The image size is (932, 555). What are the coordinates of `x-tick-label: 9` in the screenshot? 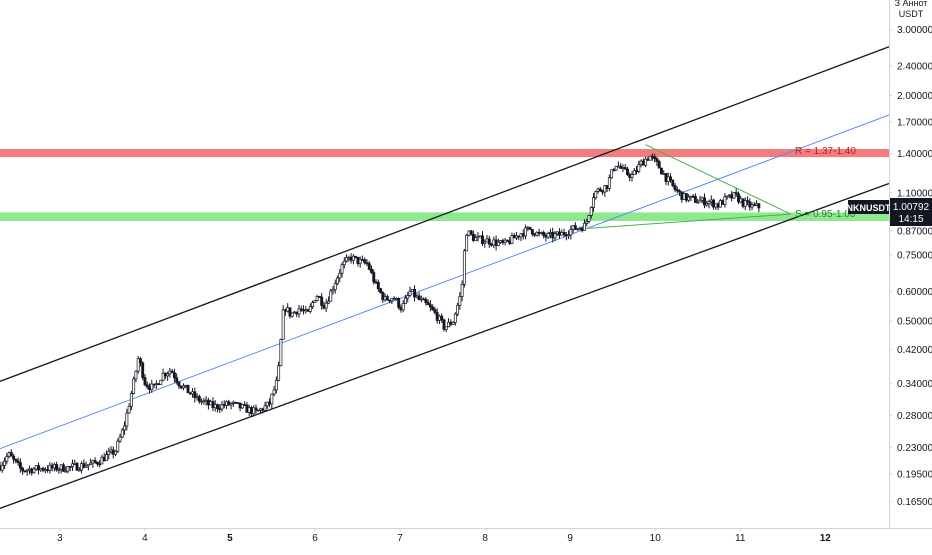 It's located at (570, 538).